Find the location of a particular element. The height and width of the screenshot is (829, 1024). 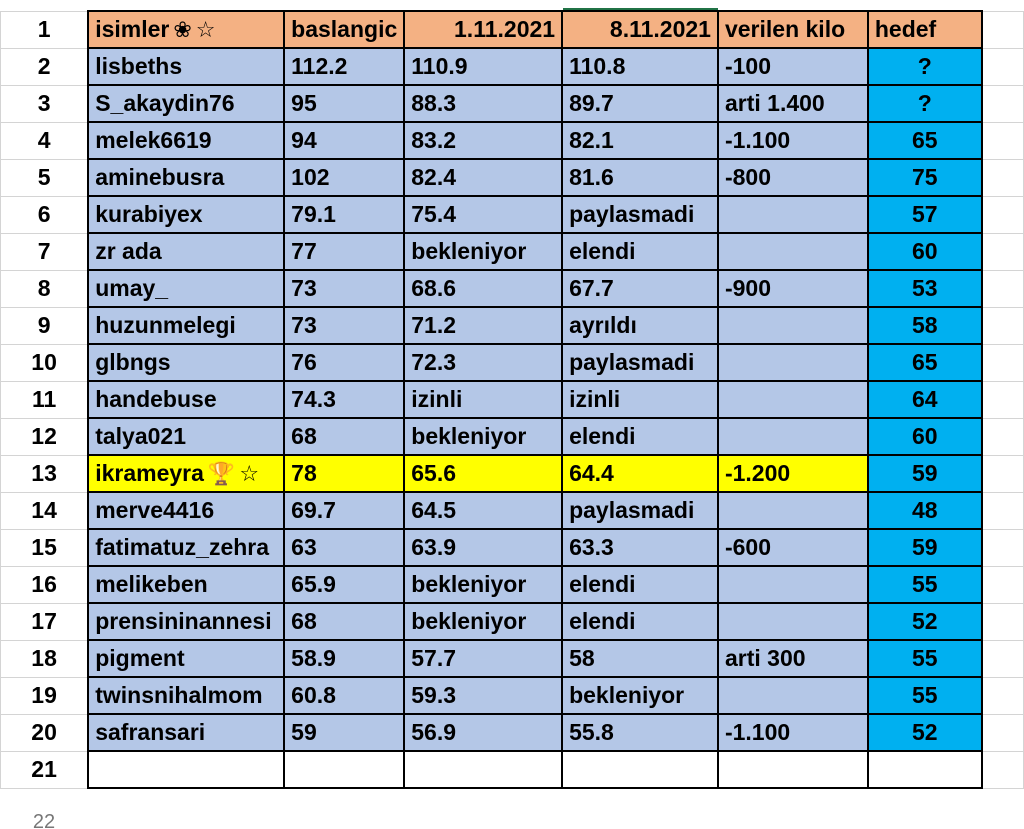

goal-cell: 75 is located at coordinates (924, 177).